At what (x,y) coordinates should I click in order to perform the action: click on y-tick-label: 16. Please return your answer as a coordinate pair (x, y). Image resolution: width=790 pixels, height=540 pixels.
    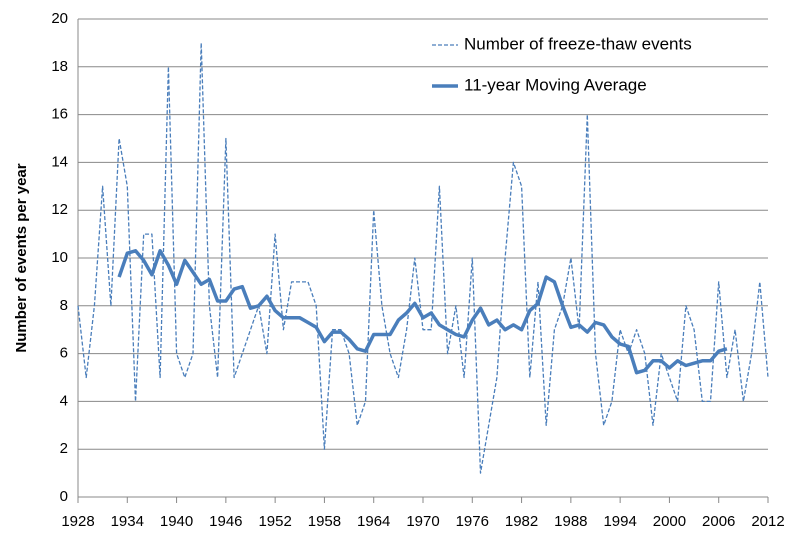
    Looking at the image, I should click on (59, 114).